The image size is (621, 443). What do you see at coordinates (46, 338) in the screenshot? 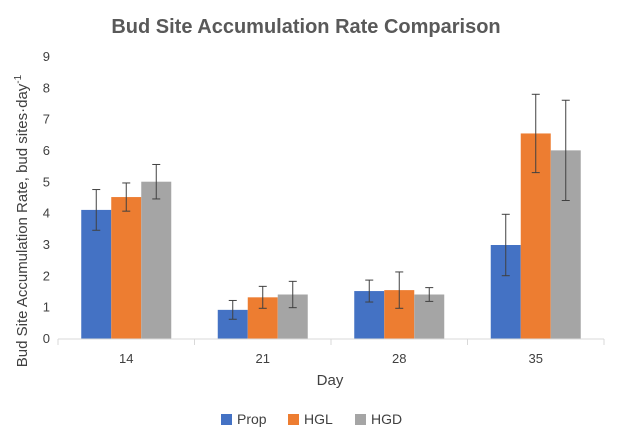
I see `y-tick-label: 0` at bounding box center [46, 338].